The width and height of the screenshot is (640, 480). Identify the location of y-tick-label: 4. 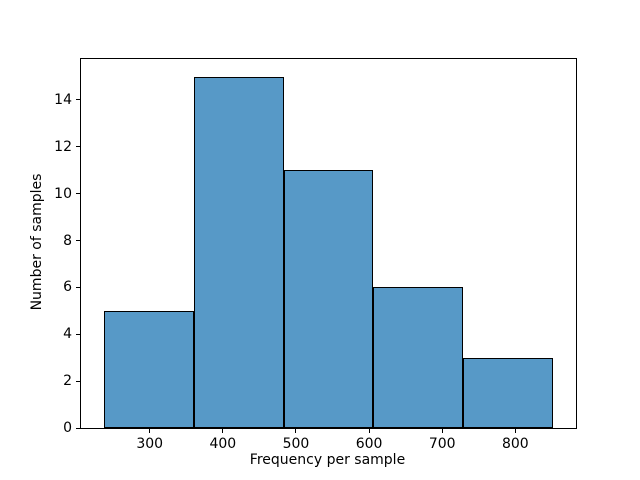
(67, 334).